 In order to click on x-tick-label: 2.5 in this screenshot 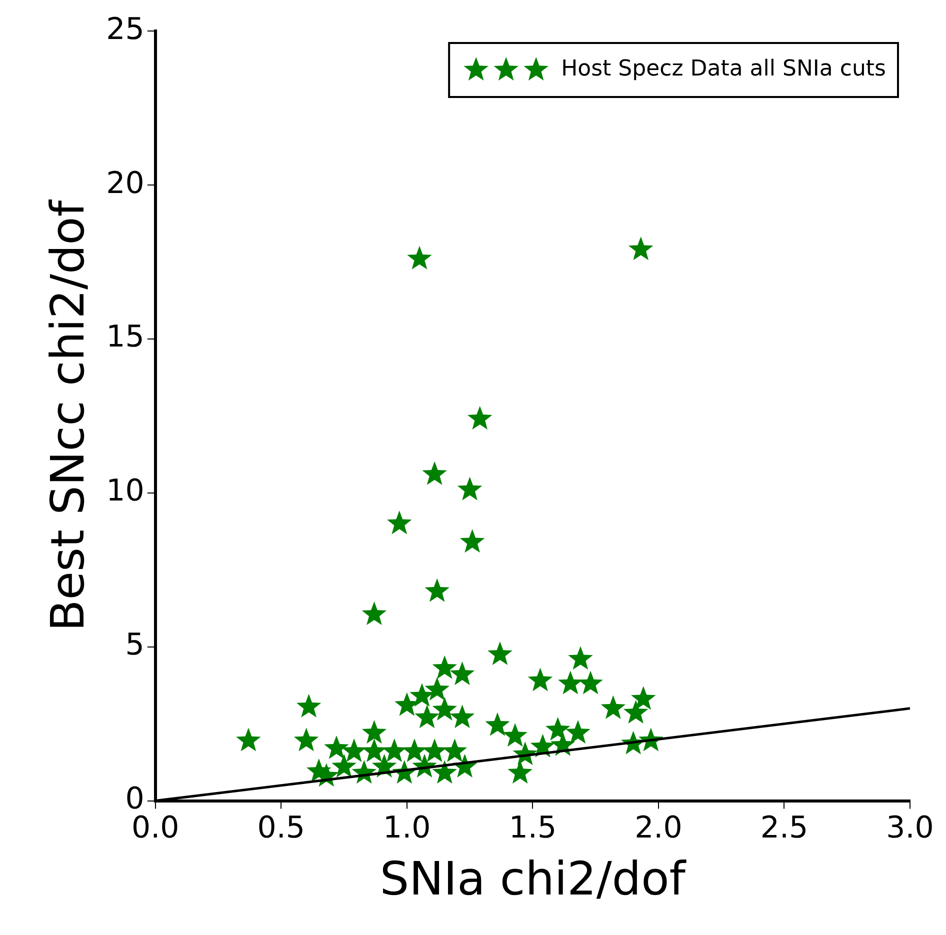, I will do `click(784, 828)`.